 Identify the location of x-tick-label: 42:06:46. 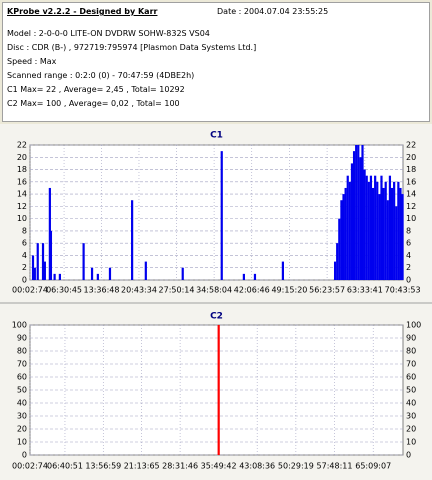
(252, 290).